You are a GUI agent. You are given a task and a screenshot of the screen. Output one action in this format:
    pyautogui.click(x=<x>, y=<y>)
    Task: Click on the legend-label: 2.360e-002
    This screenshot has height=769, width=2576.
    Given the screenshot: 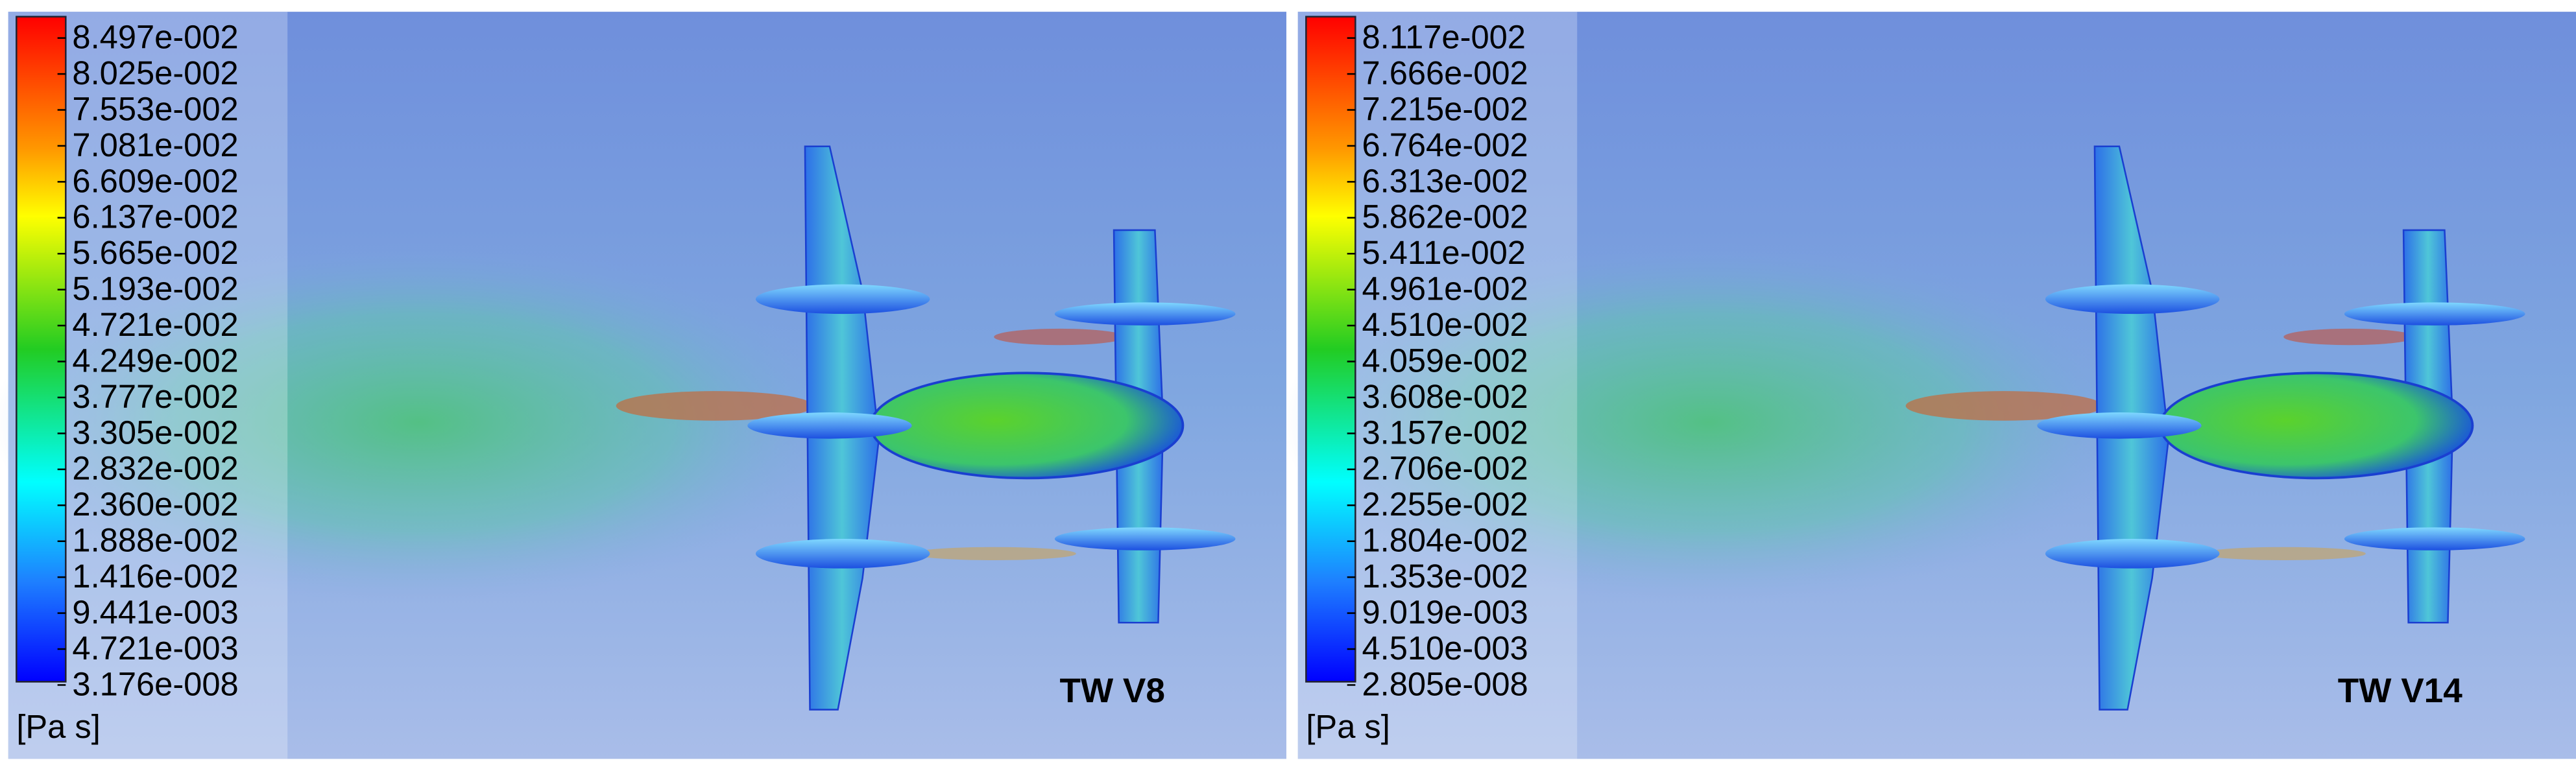 What is the action you would take?
    pyautogui.click(x=155, y=504)
    